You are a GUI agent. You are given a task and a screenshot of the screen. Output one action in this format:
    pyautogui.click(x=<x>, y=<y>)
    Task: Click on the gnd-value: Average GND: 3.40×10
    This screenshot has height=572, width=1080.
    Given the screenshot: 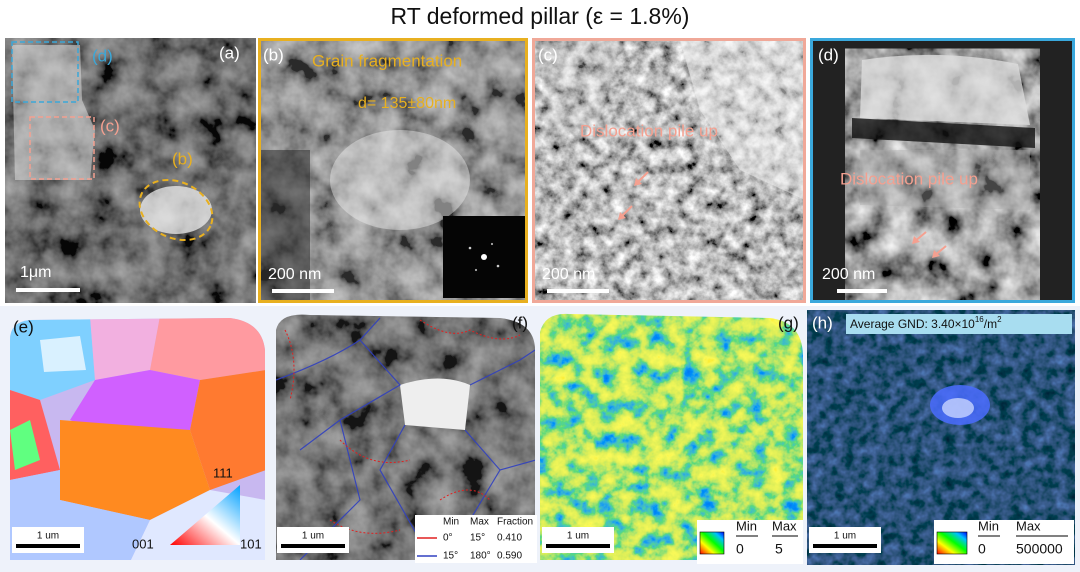 What is the action you would take?
    pyautogui.click(x=912, y=324)
    